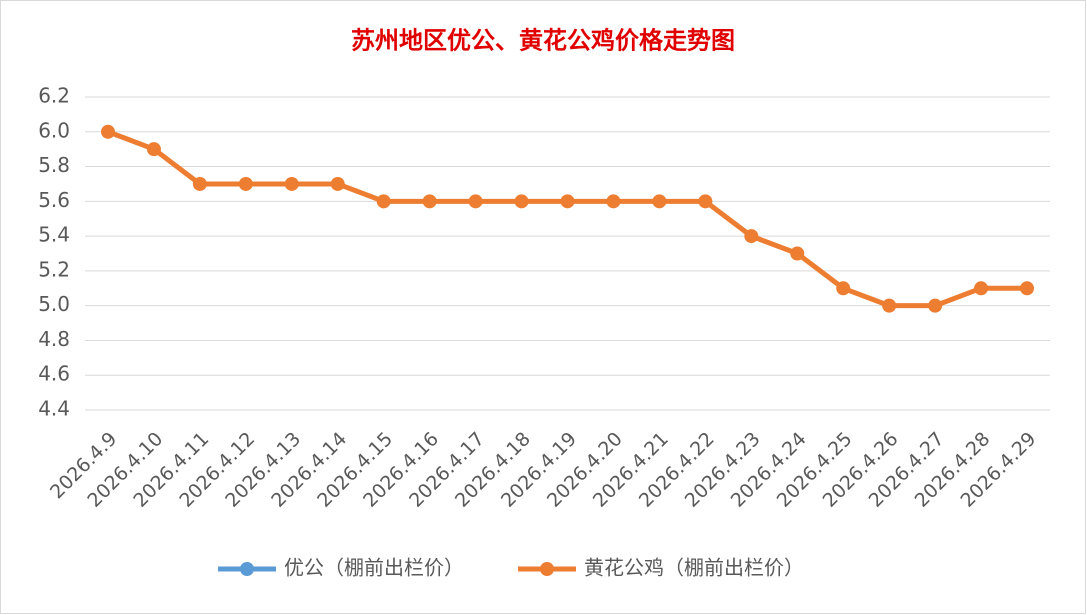 The width and height of the screenshot is (1087, 615). Describe the element at coordinates (54, 304) in the screenshot. I see `y-tick-label: 5.0` at that location.